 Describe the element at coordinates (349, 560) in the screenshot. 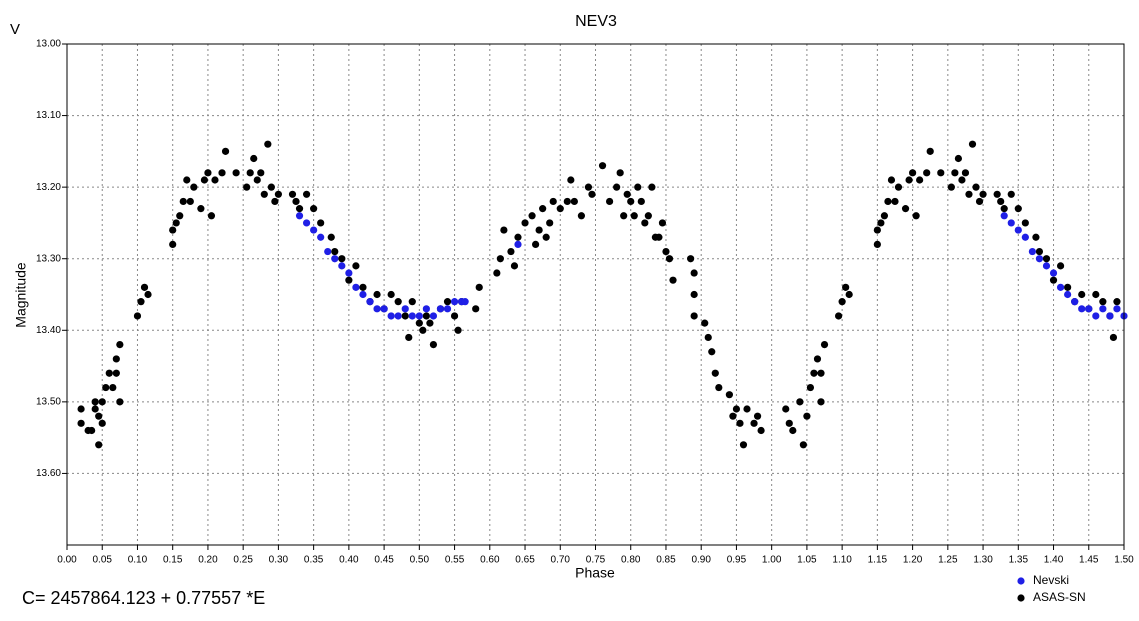

I see `x-tick-label: 0.40` at that location.